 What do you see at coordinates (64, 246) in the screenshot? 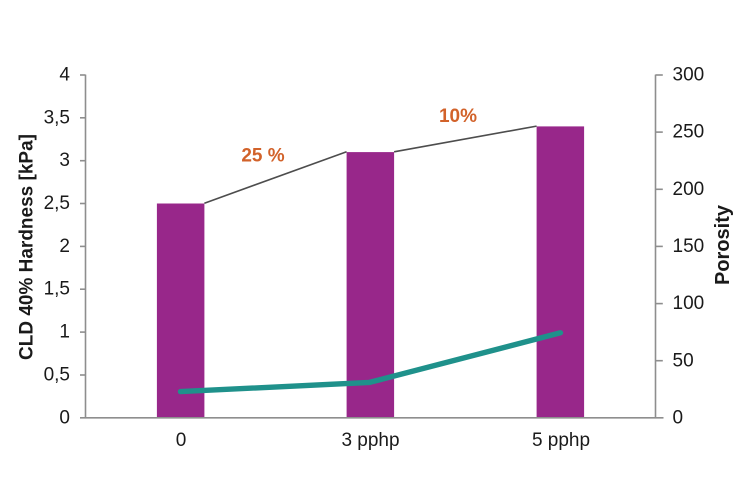
I see `svg-text: 2` at bounding box center [64, 246].